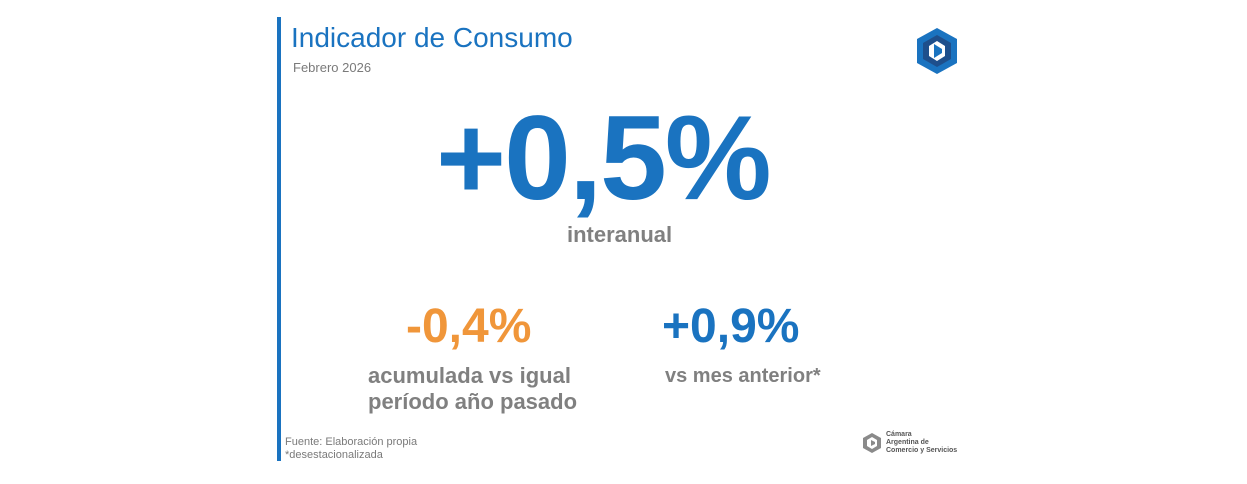 The height and width of the screenshot is (484, 1247). Describe the element at coordinates (279, 239) in the screenshot. I see `accent-bar` at that location.